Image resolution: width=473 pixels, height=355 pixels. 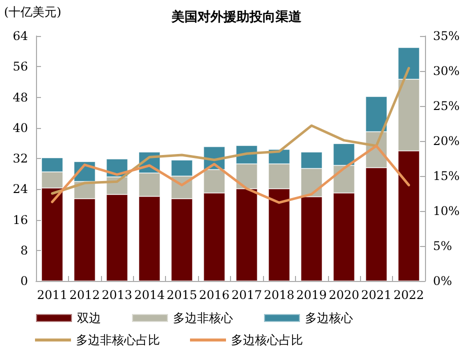 I want to click on y-tick-label: 8, so click(x=24, y=250).